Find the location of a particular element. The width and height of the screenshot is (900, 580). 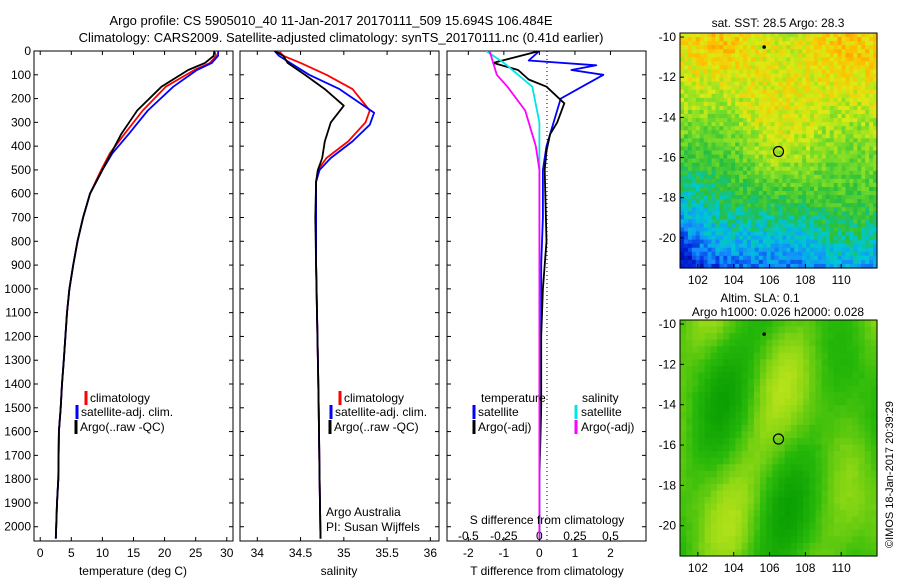

x-tick-label: 15 is located at coordinates (134, 553).